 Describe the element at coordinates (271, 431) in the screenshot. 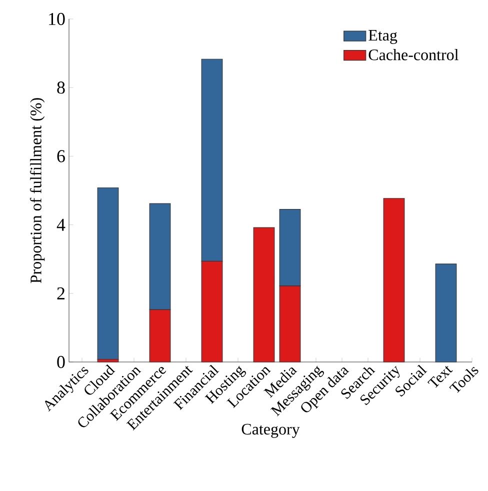

I see `x-axis-title: Category` at that location.